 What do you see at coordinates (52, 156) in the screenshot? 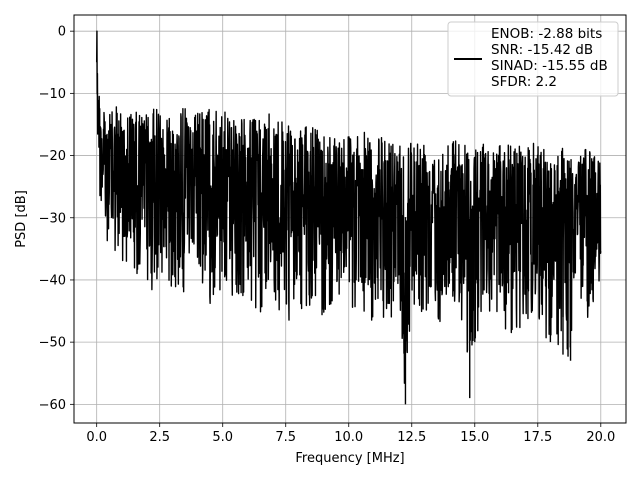
I see `y-tick-label: −20` at bounding box center [52, 156].